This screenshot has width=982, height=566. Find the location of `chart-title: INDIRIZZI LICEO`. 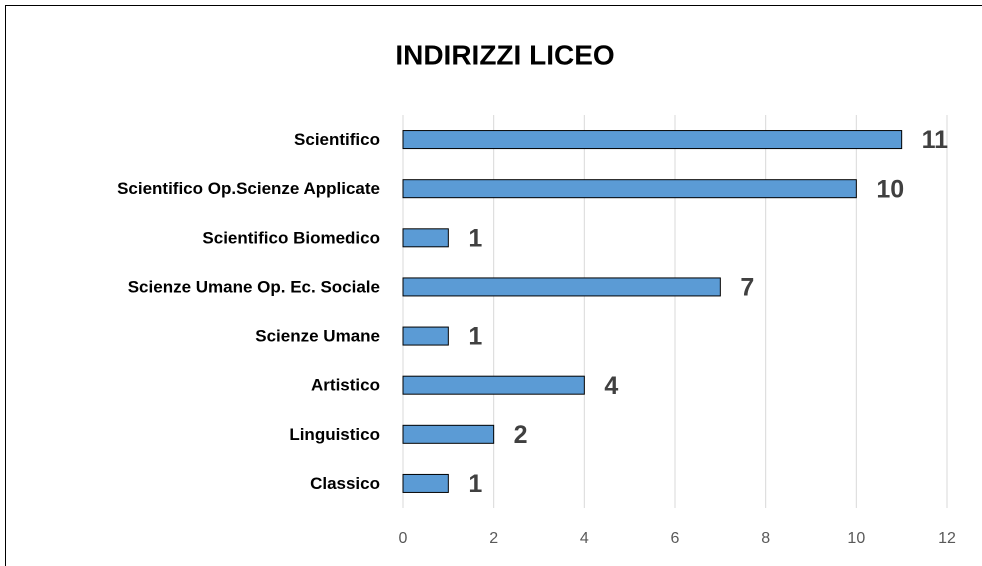

chart-title: INDIRIZZI LICEO is located at coordinates (504, 54).